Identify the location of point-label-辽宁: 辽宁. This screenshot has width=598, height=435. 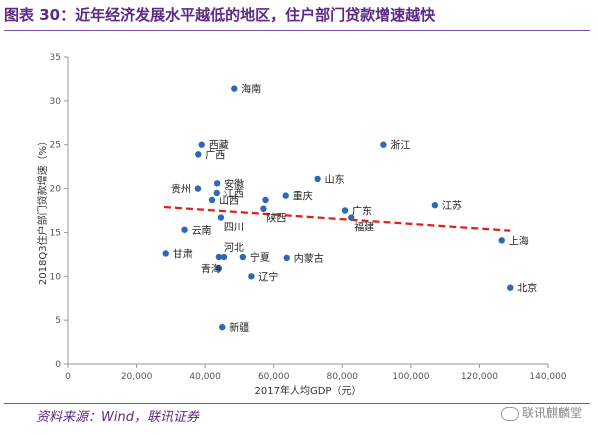
(268, 276).